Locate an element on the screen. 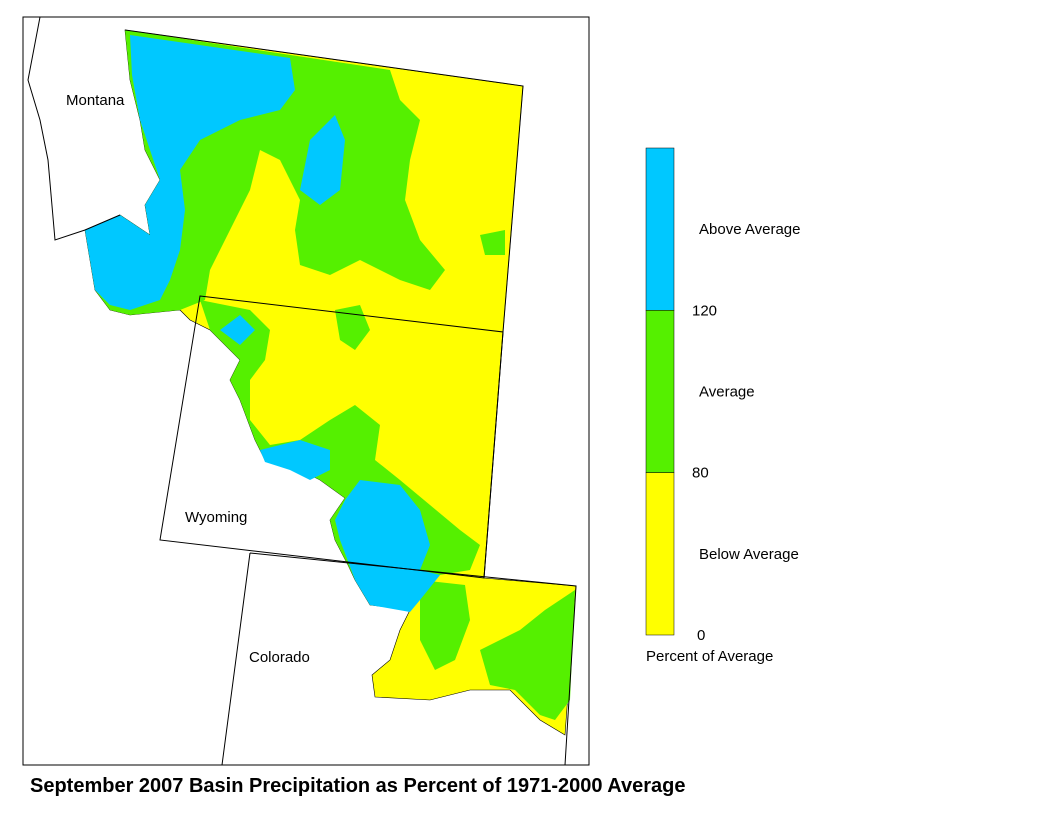 Image resolution: width=1056 pixels, height=816 pixels. colorado-boundary is located at coordinates (399, 659).